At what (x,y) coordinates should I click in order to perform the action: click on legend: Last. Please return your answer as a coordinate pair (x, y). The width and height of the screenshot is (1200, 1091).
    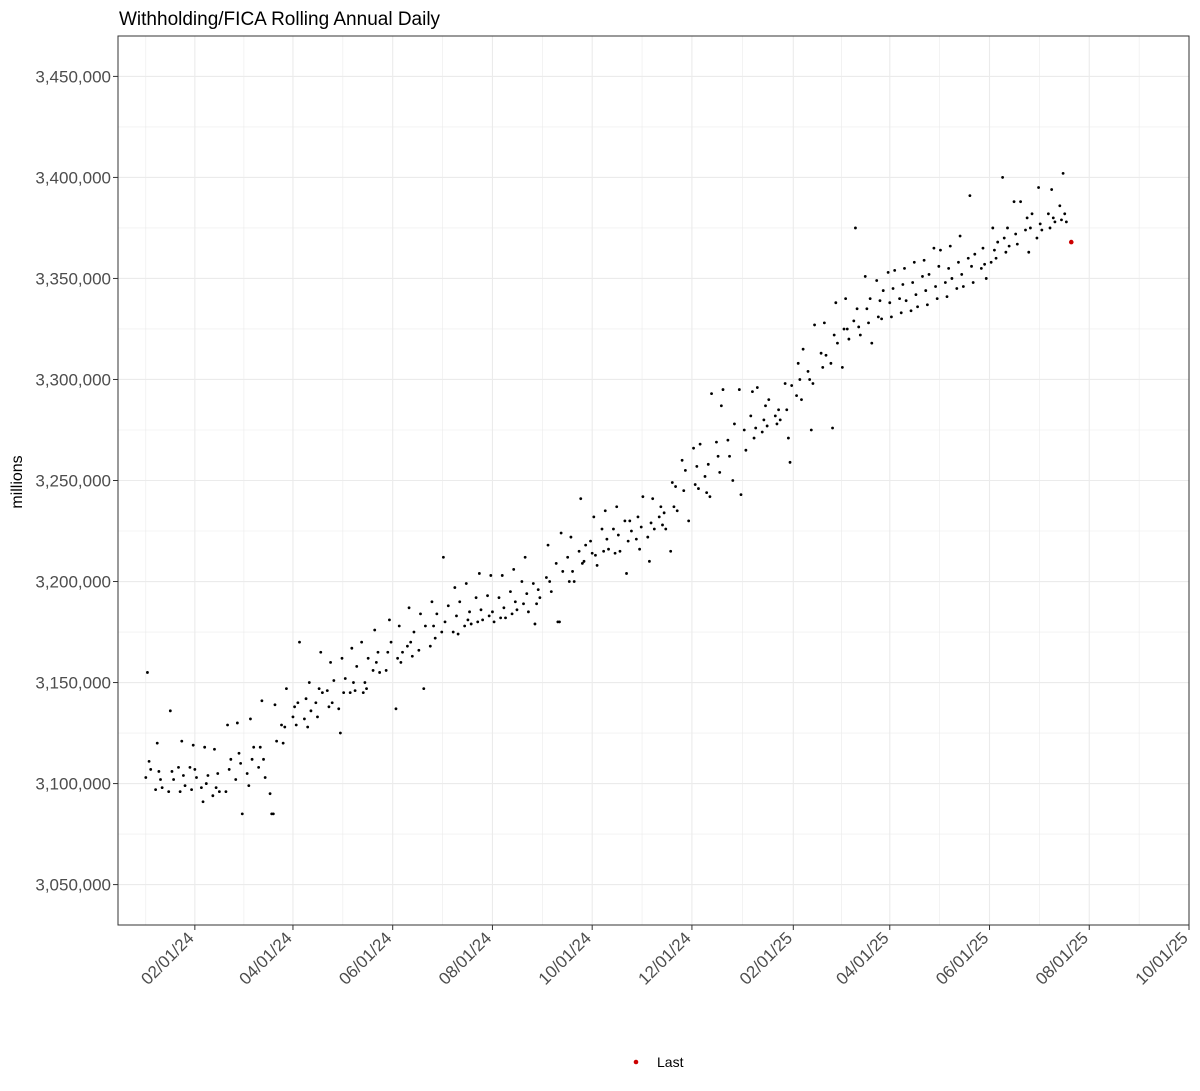
    Looking at the image, I should click on (658, 1062).